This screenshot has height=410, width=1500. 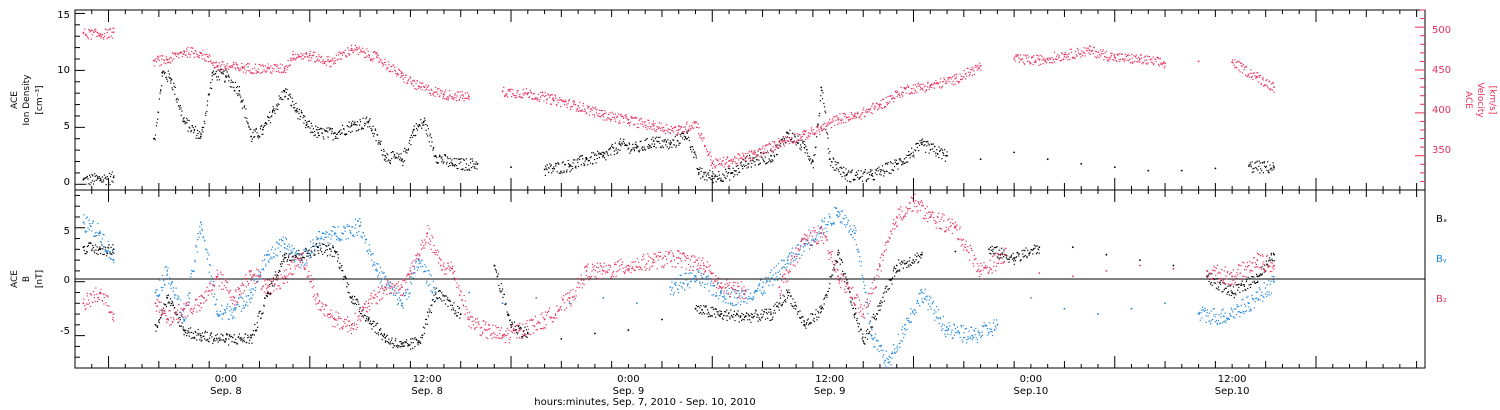 What do you see at coordinates (65, 331) in the screenshot?
I see `bottom-left-tick-minus5: -5` at bounding box center [65, 331].